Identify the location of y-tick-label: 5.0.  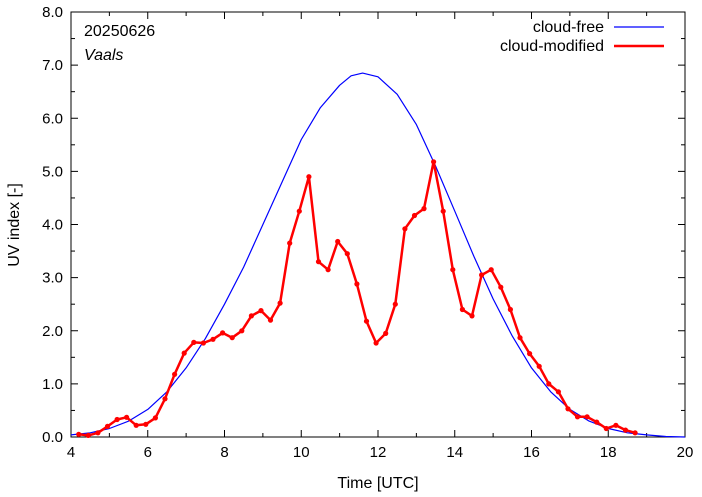
(52, 171).